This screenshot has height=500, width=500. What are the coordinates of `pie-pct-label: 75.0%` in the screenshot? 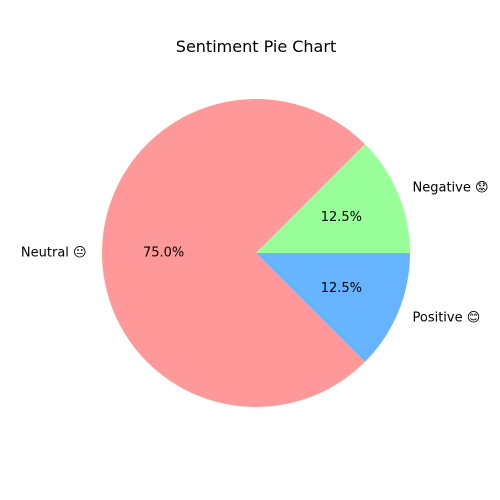 It's located at (163, 253).